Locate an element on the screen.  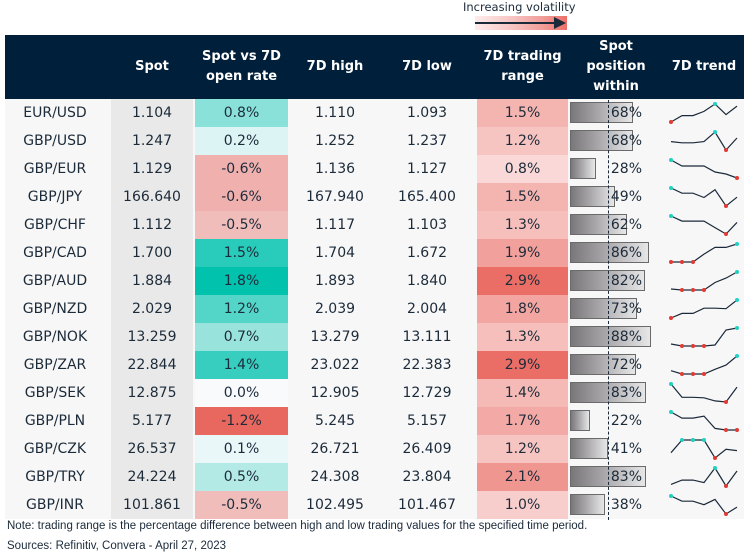
spot-change-value: -0.6% is located at coordinates (241, 169).